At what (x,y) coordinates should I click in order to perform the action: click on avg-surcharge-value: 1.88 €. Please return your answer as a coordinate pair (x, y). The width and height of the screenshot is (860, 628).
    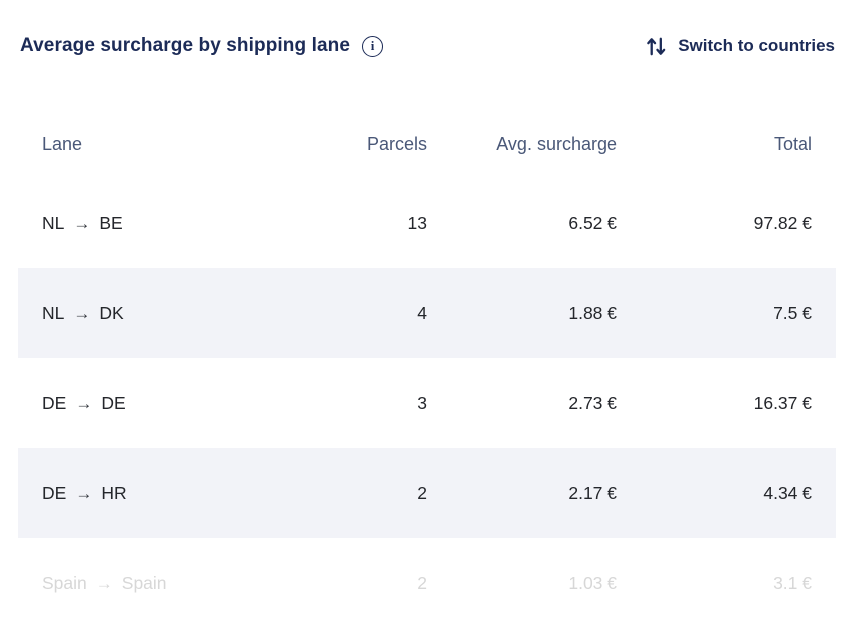
    Looking at the image, I should click on (592, 312).